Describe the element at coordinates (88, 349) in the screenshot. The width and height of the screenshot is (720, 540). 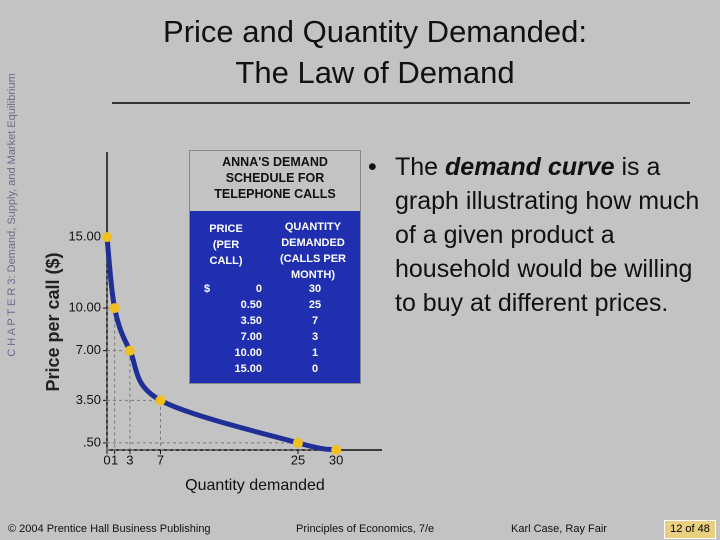
I see `y-tick-label: 7.00` at that location.